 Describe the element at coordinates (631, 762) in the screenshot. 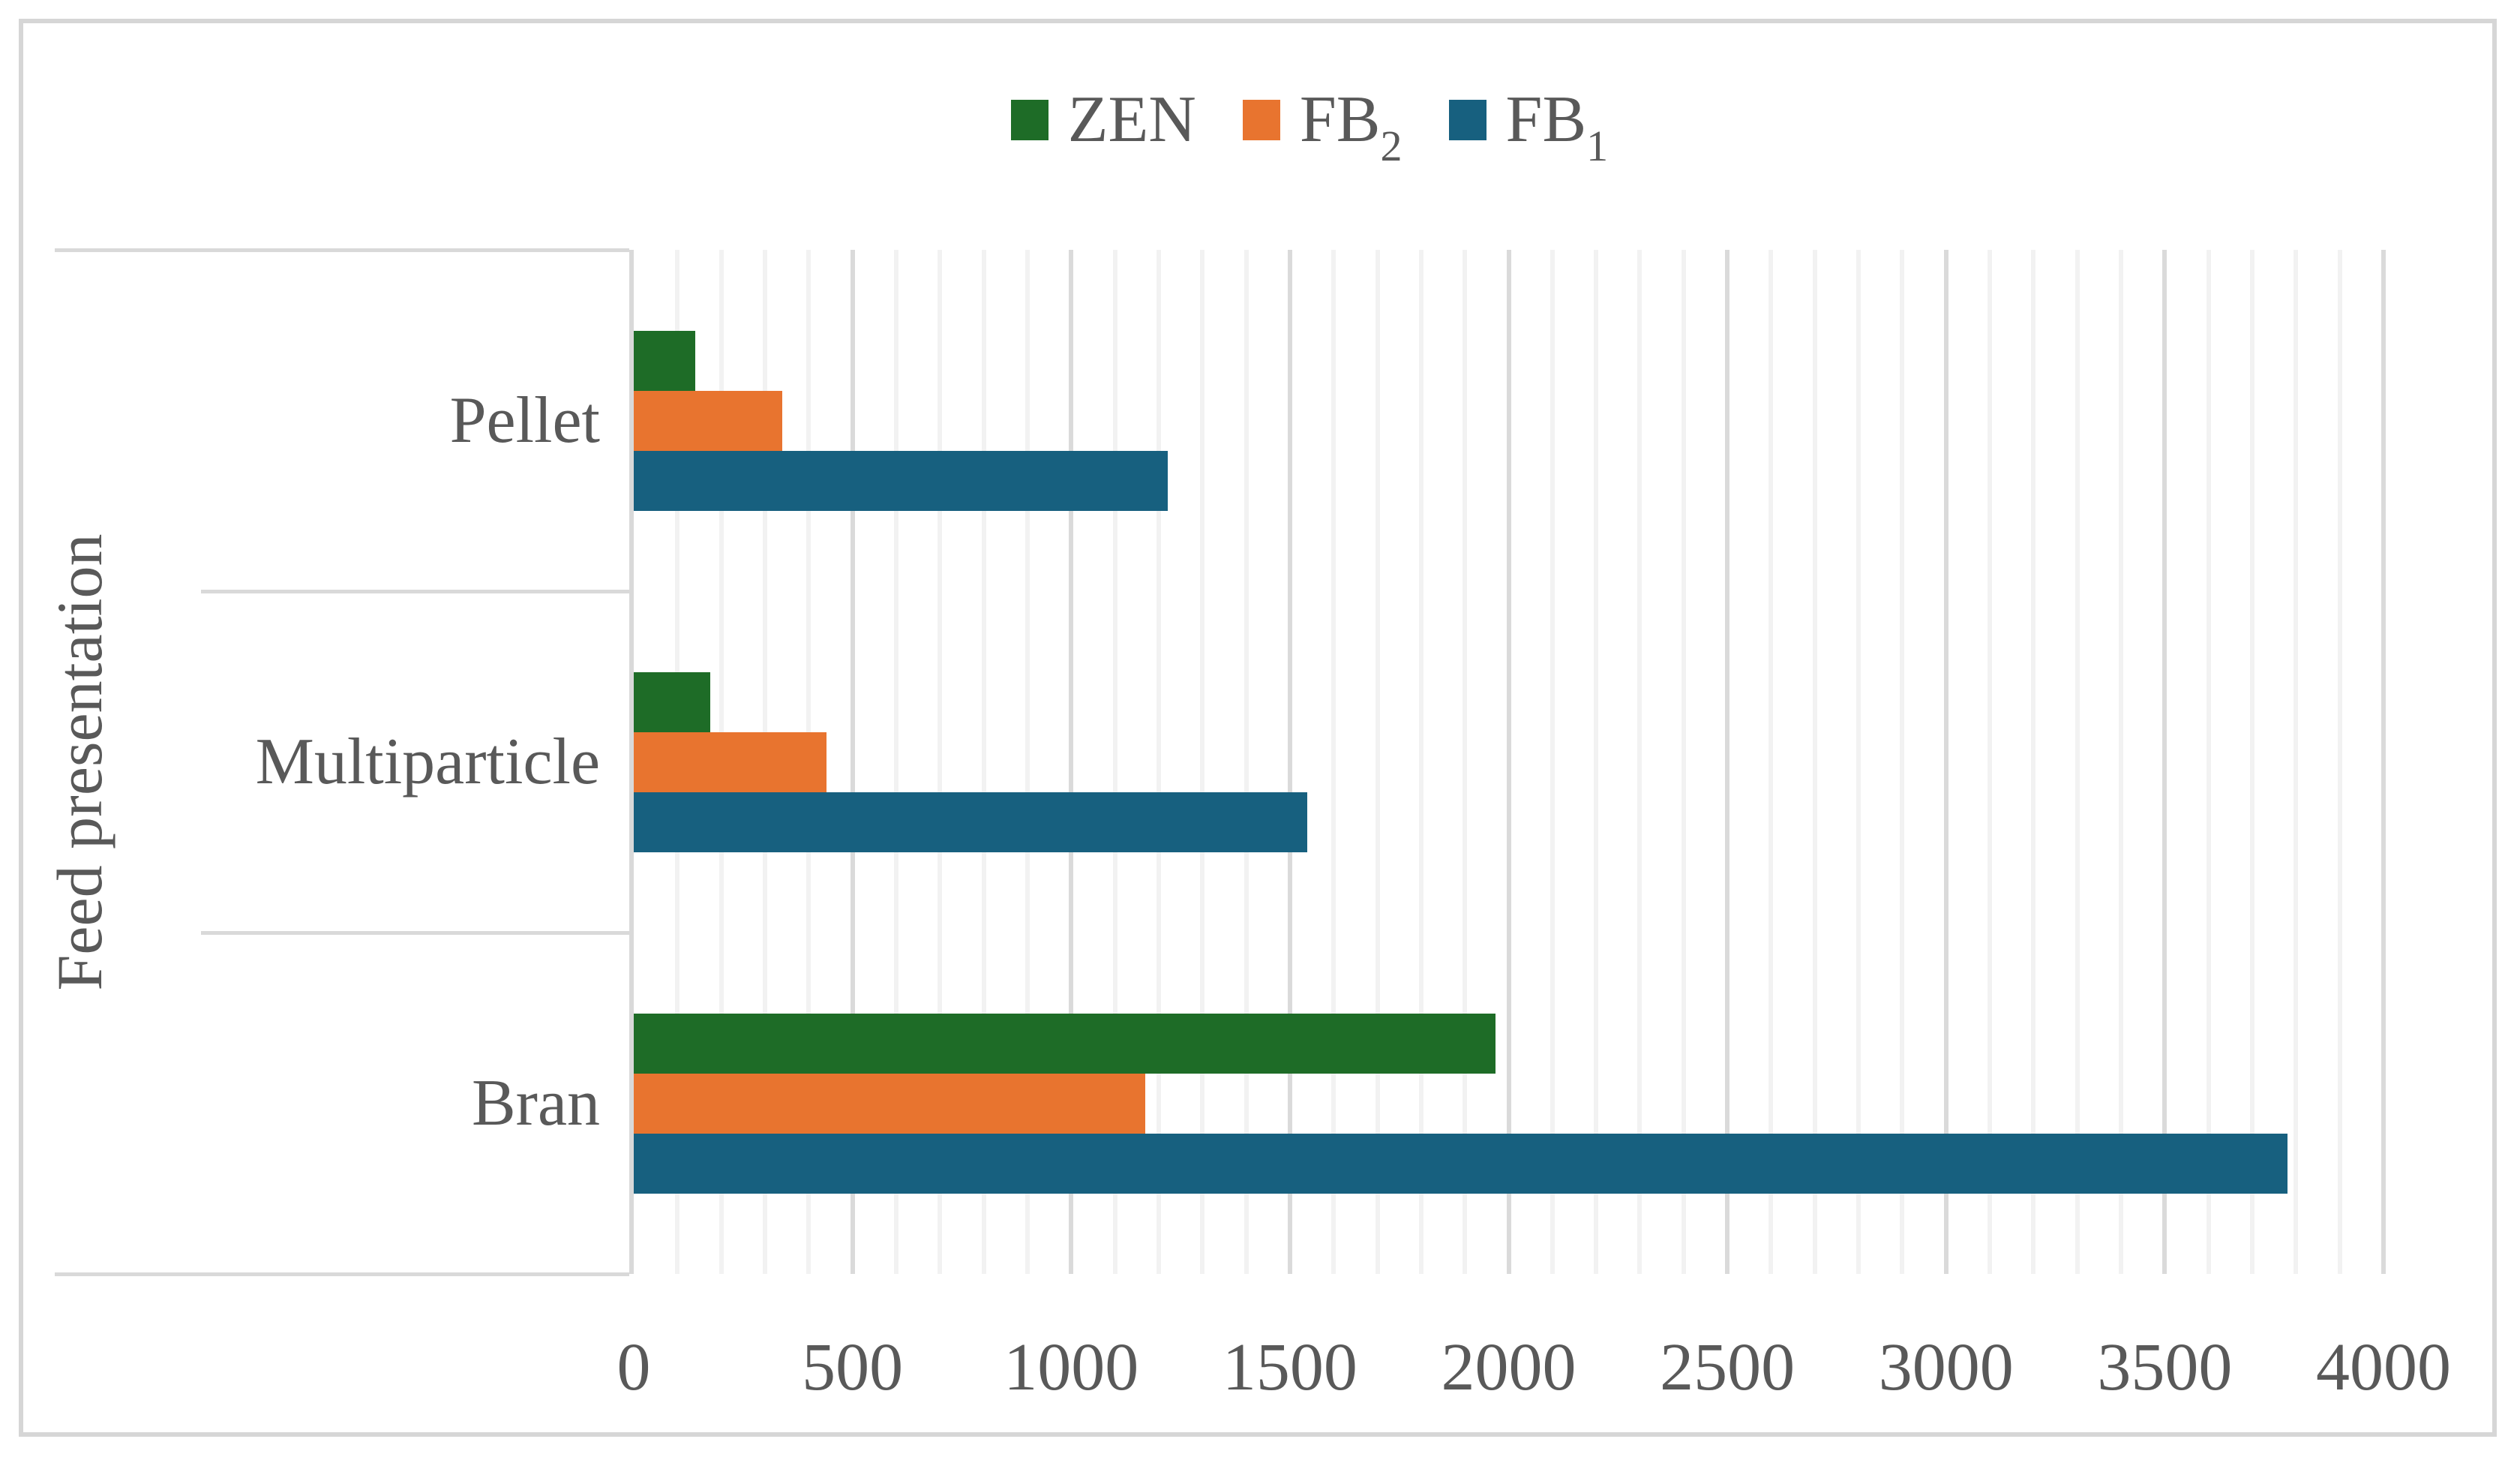

I see `category-axis-line` at that location.